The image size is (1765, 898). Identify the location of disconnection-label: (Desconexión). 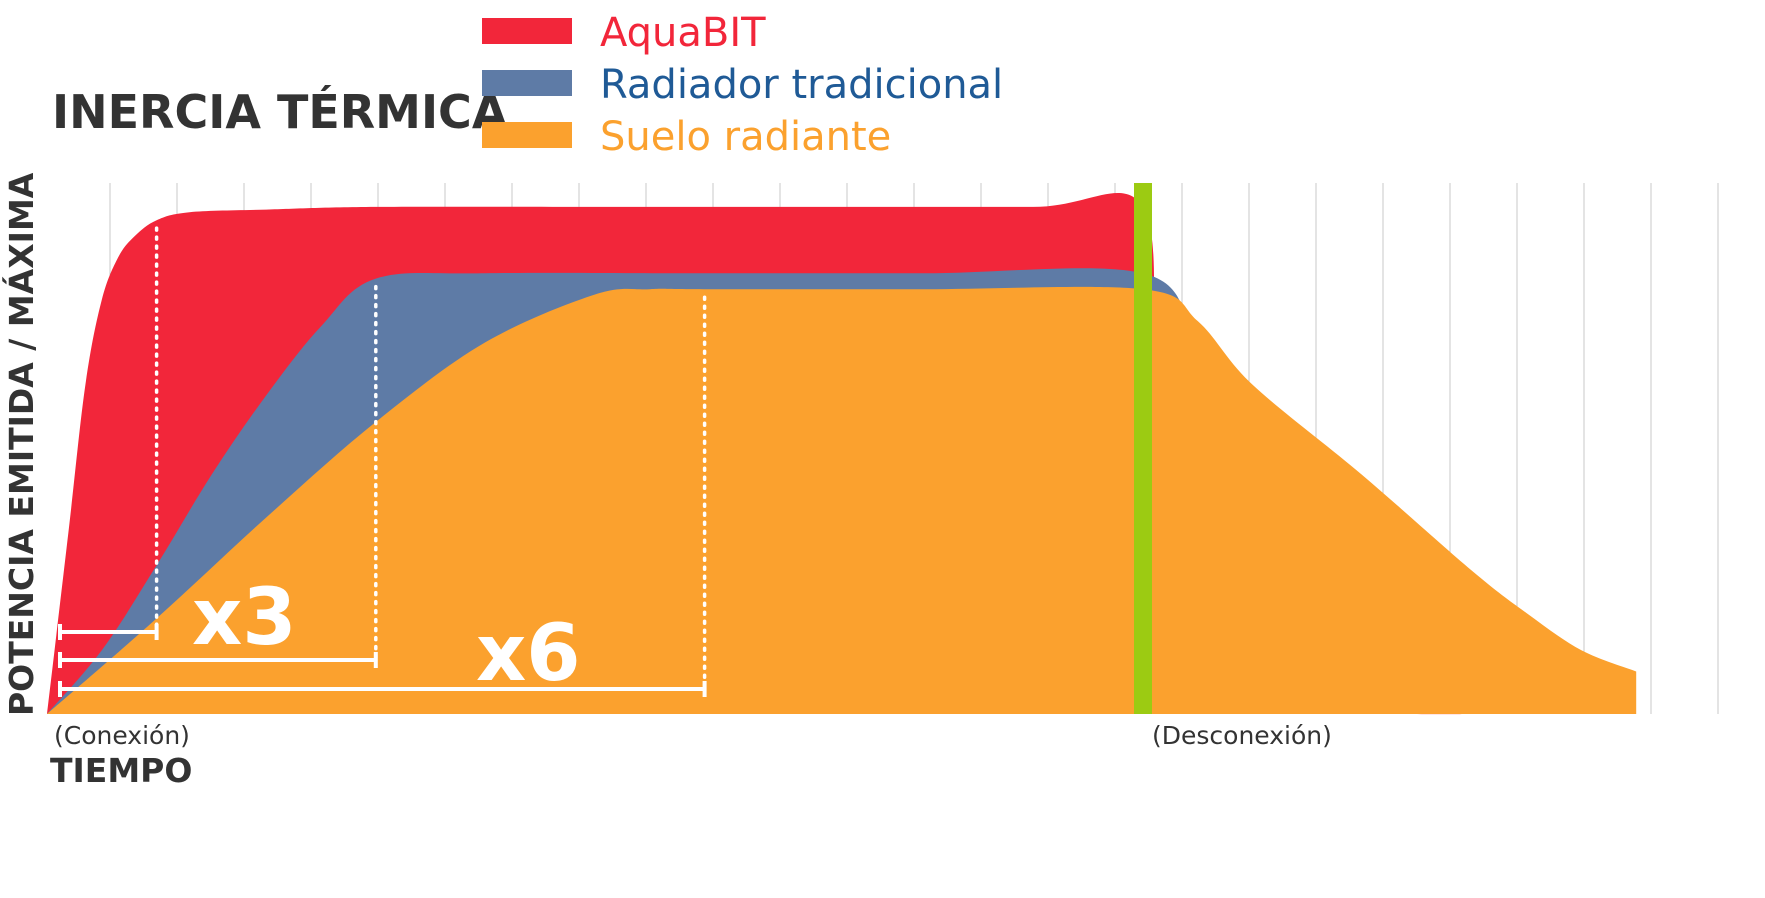
(1242, 735).